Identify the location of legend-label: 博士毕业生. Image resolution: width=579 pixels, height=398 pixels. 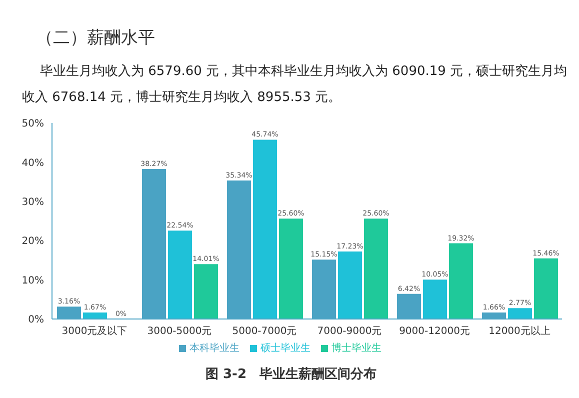
(357, 348).